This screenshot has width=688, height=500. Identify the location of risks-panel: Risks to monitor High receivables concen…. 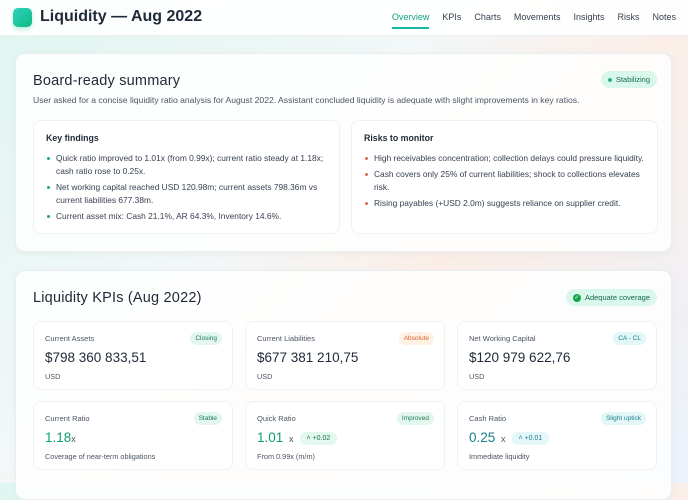
(504, 177).